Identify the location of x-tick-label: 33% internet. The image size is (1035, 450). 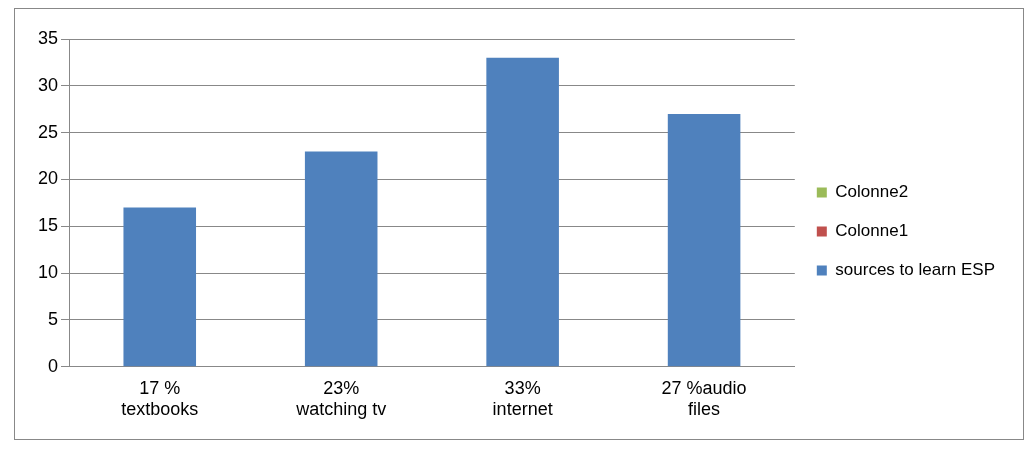
(522, 398).